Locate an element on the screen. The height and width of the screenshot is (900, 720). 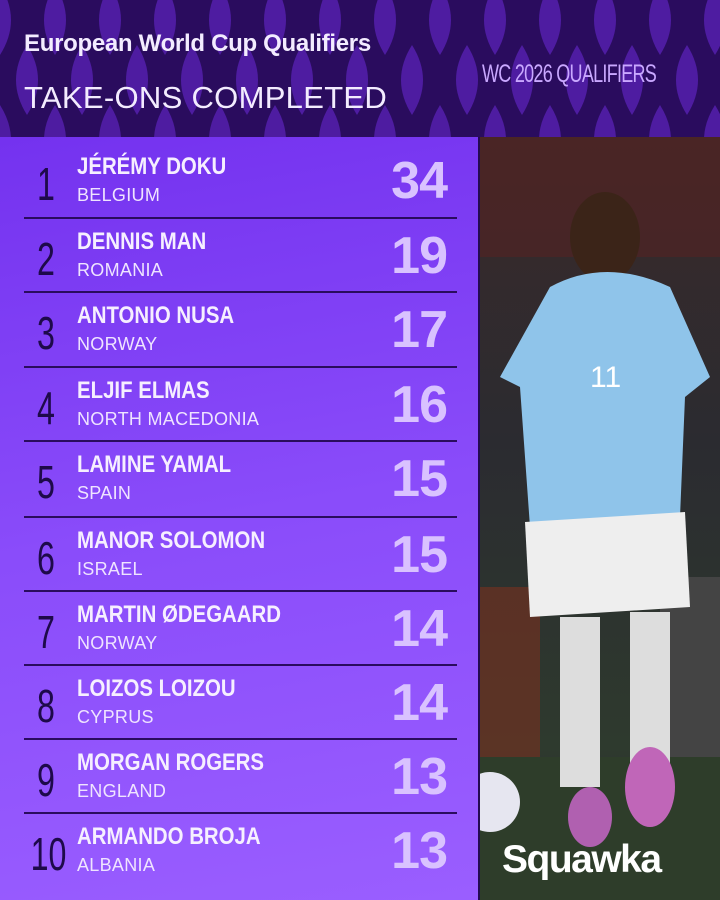
rank: 4 is located at coordinates (46, 408).